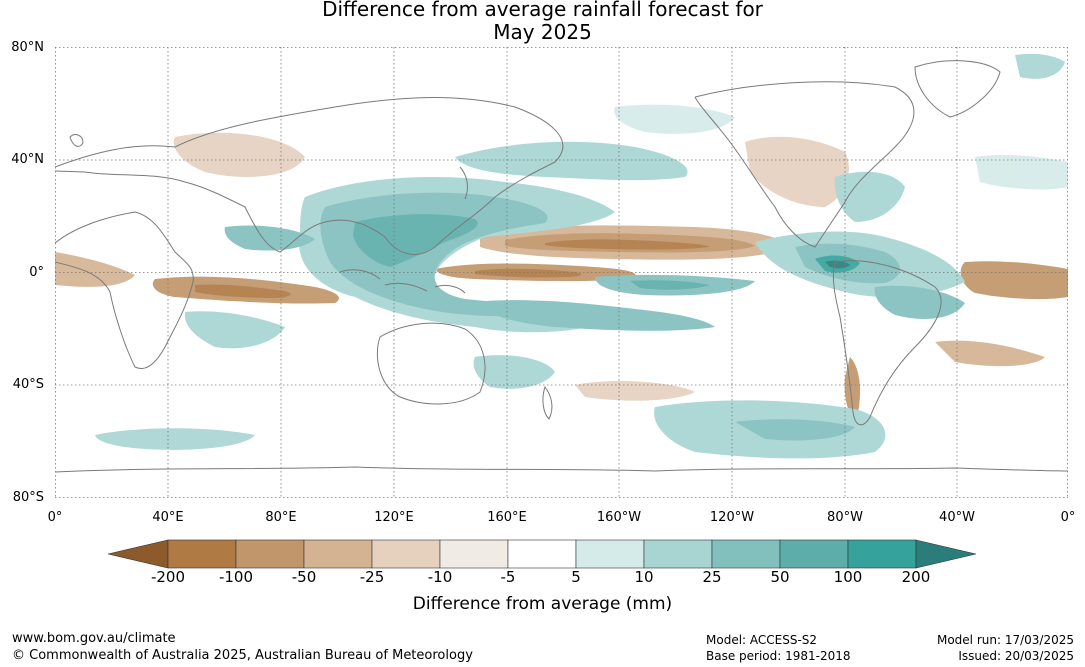 The width and height of the screenshot is (1085, 667). Describe the element at coordinates (55, 517) in the screenshot. I see `lon-label-0-left: 0°` at that location.